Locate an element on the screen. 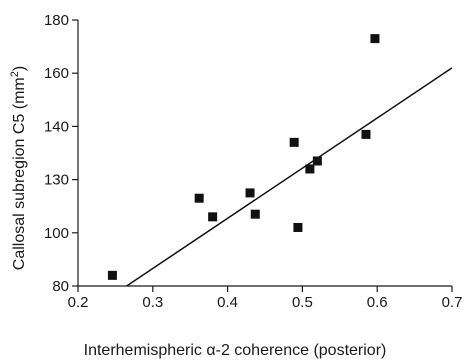  y-axis-label-close: ) is located at coordinates (19, 68).